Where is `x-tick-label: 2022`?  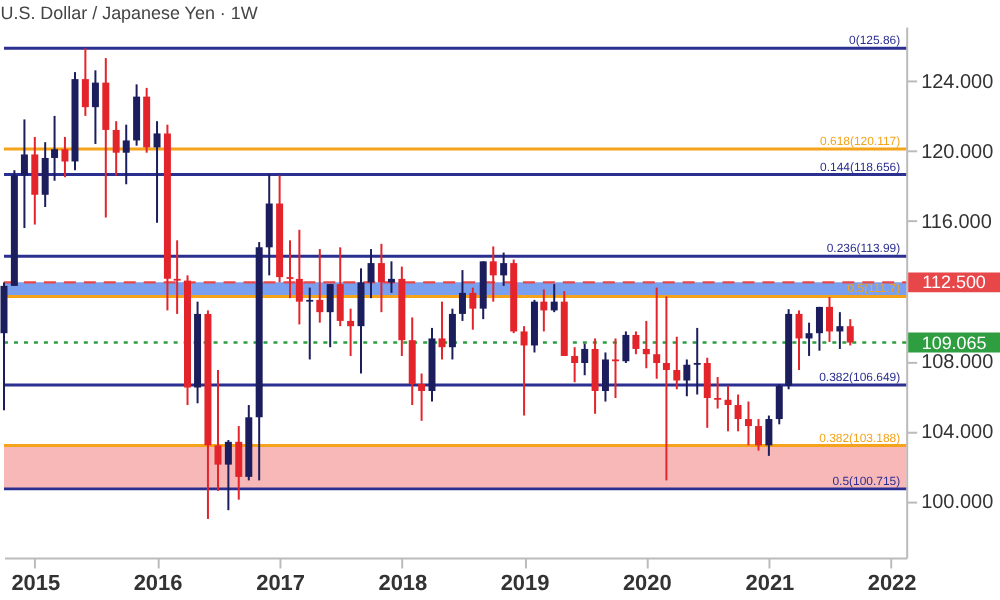
x-tick-label: 2022 is located at coordinates (892, 584).